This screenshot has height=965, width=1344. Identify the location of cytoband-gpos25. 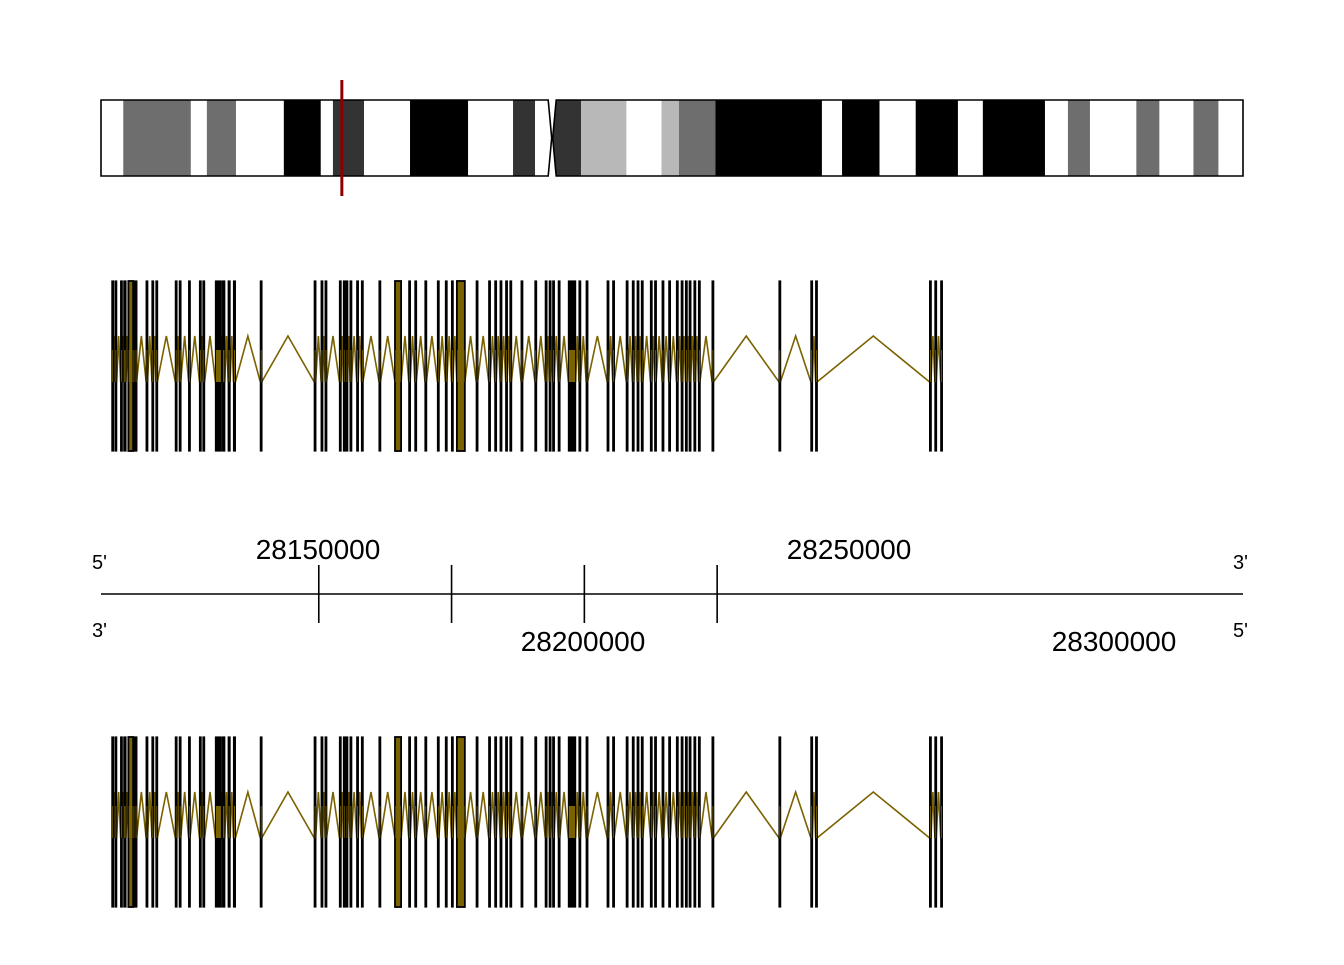
(604, 138).